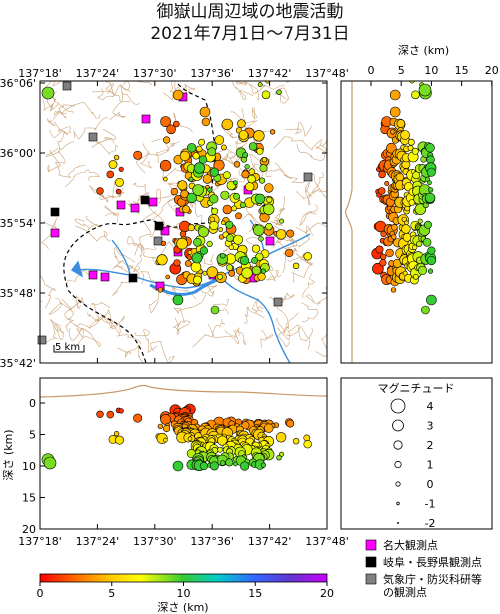 The image size is (500, 614). I want to click on lon-tick-bottom: 137°18', so click(40, 541).